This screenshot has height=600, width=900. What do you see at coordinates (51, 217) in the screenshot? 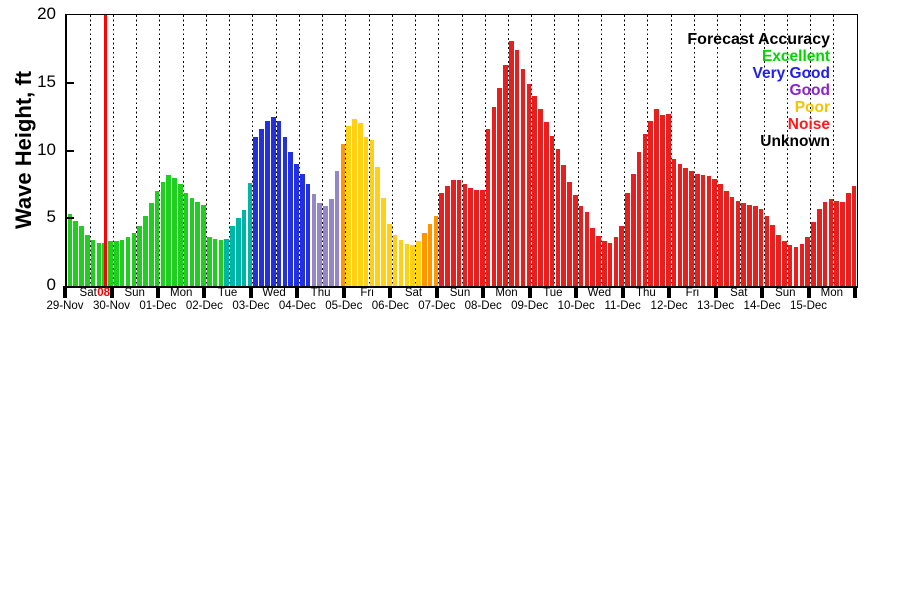
I see `y-axis-tick-label: 5` at bounding box center [51, 217].